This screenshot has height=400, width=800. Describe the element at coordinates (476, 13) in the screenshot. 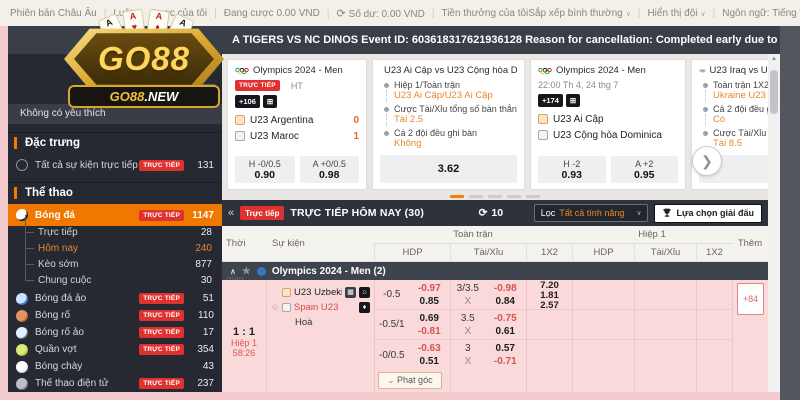

I see `topbar-bonus: Tiền thưởng của tôi` at that location.